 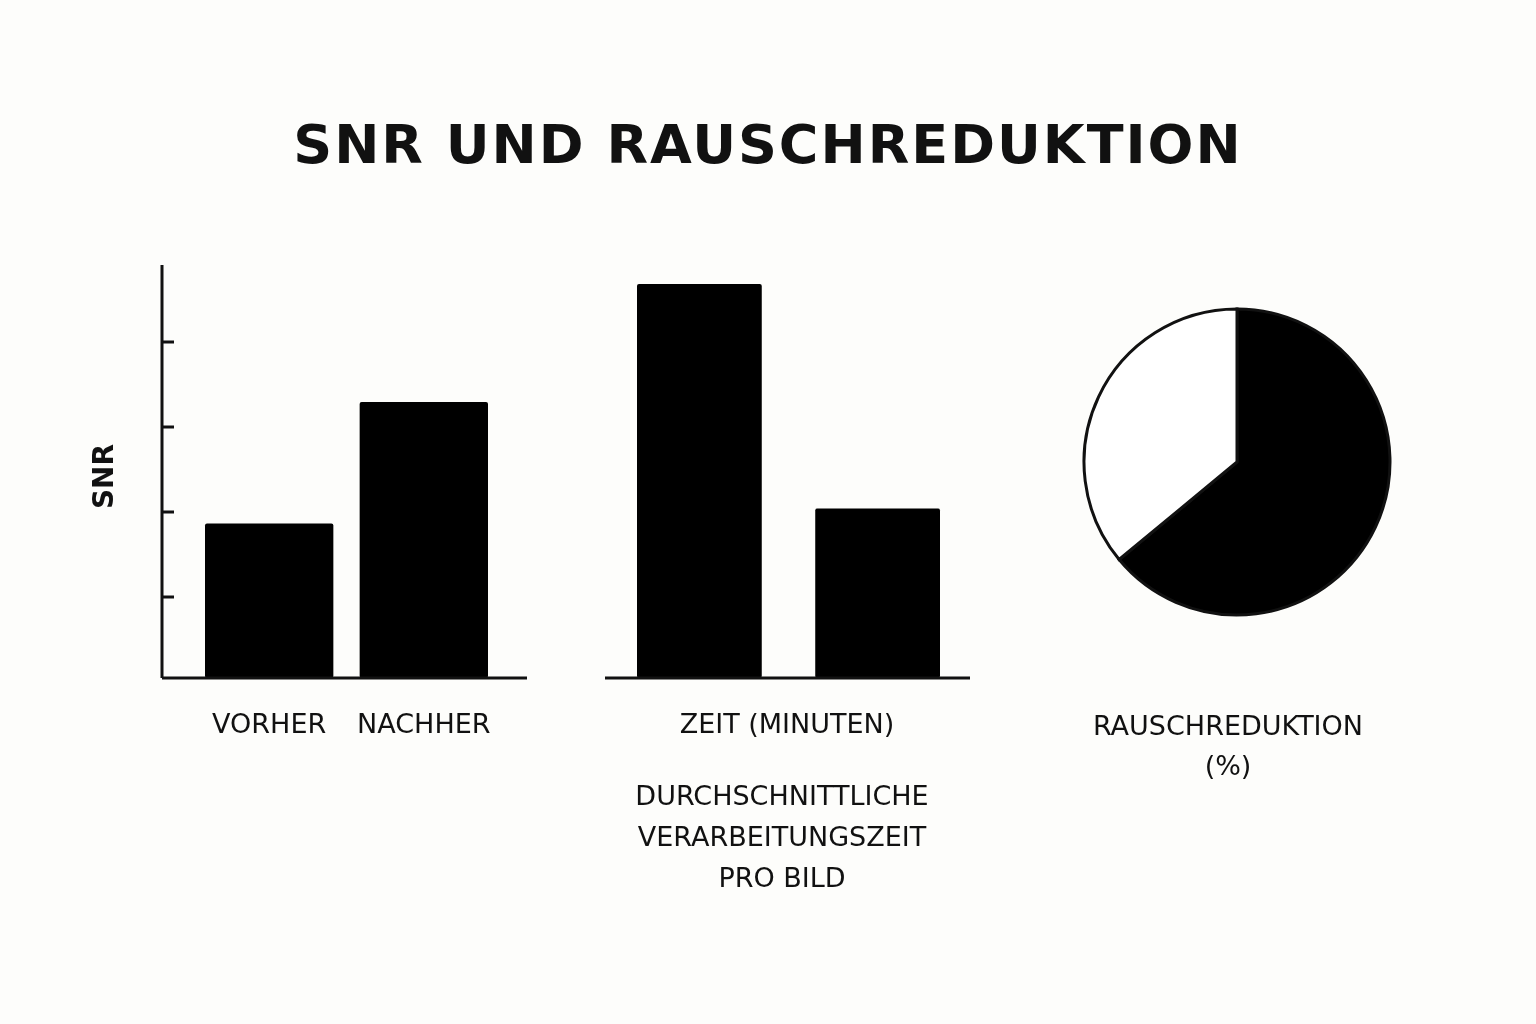 What do you see at coordinates (782, 836) in the screenshot?
I see `text: DURCHSCHNITTLICHE VERARBEITUNGSZEIT PRO BILD` at bounding box center [782, 836].